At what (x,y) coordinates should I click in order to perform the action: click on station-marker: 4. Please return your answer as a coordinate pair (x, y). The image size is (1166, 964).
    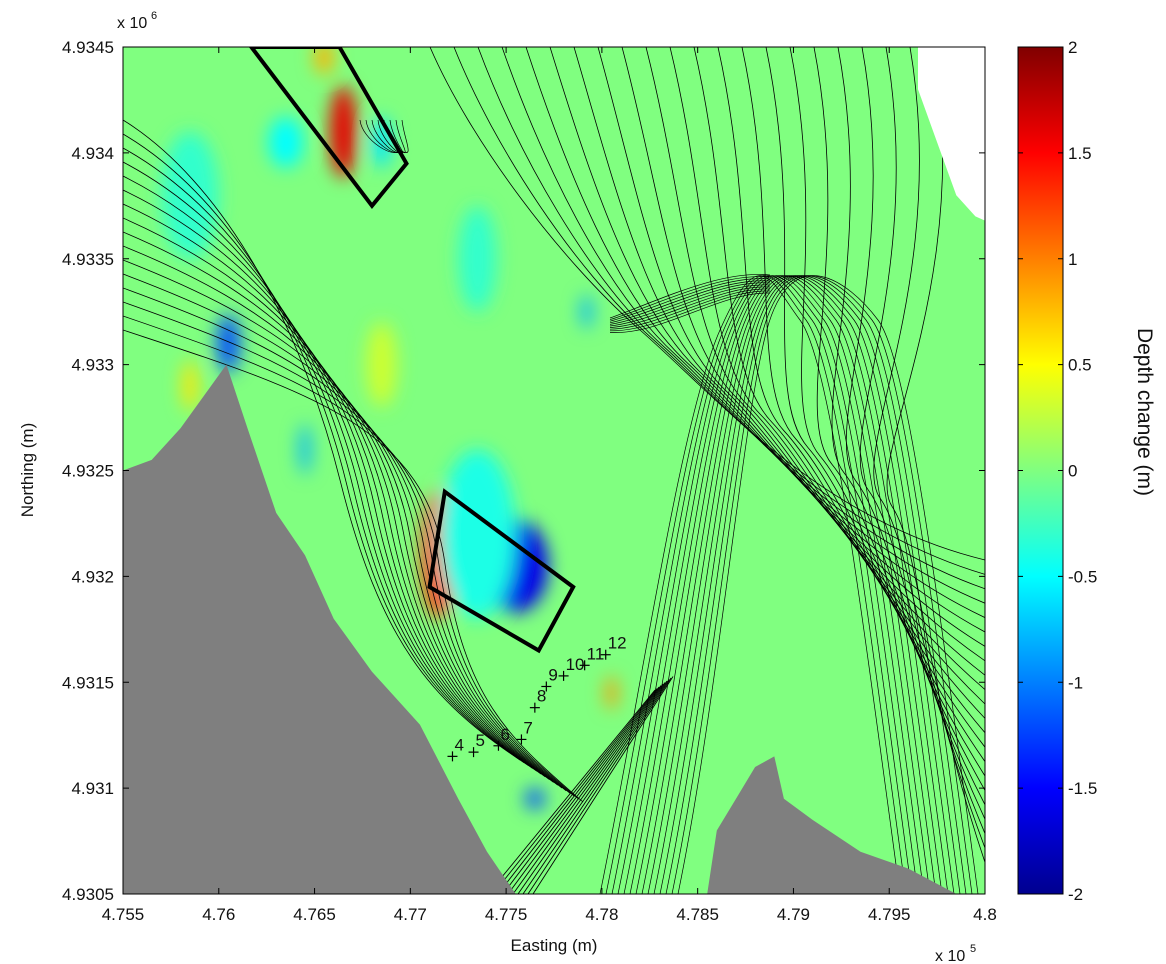
    Looking at the image, I should click on (455, 748).